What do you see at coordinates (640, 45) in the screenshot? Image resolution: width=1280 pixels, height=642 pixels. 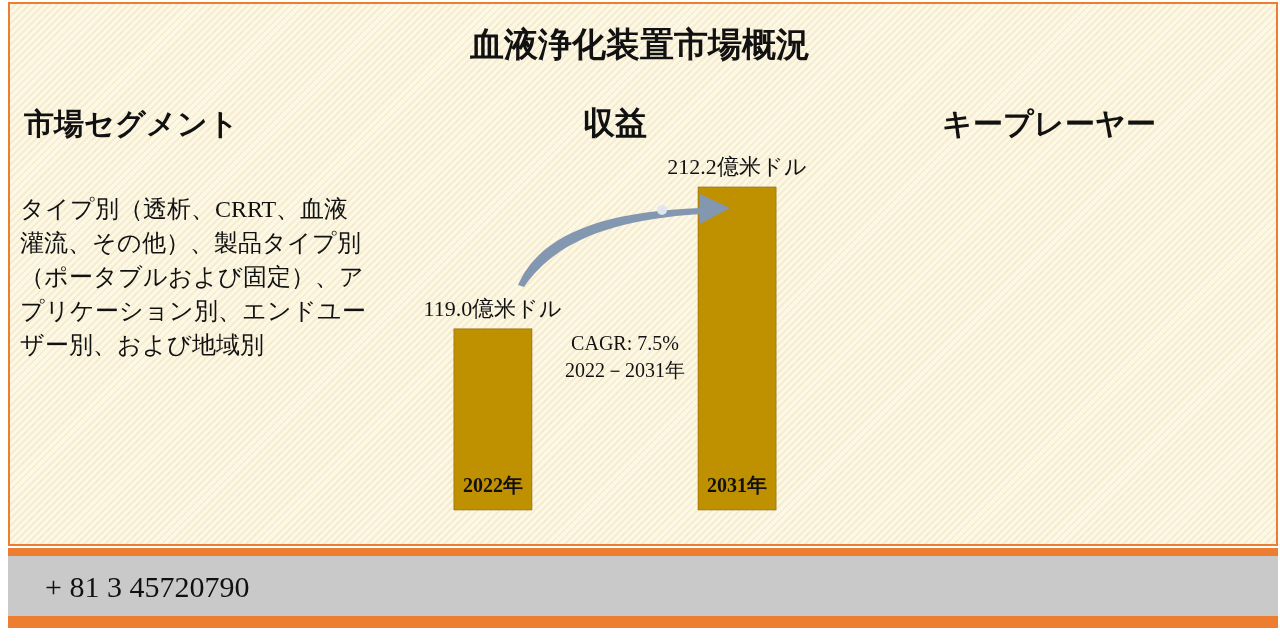 I see `chart-title: 血液浄化装置市場概況` at bounding box center [640, 45].